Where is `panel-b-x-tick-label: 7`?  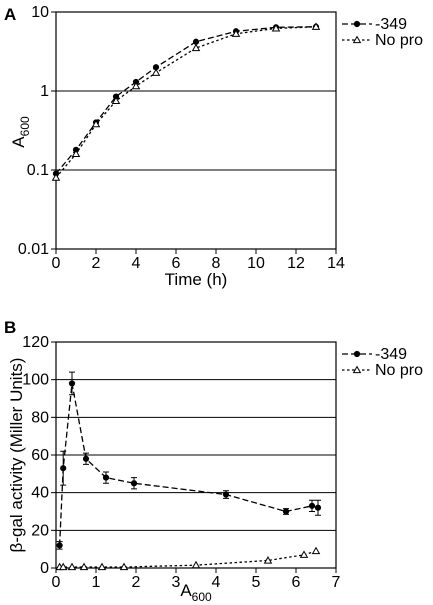 panel-b-x-tick-label: 7 is located at coordinates (336, 582).